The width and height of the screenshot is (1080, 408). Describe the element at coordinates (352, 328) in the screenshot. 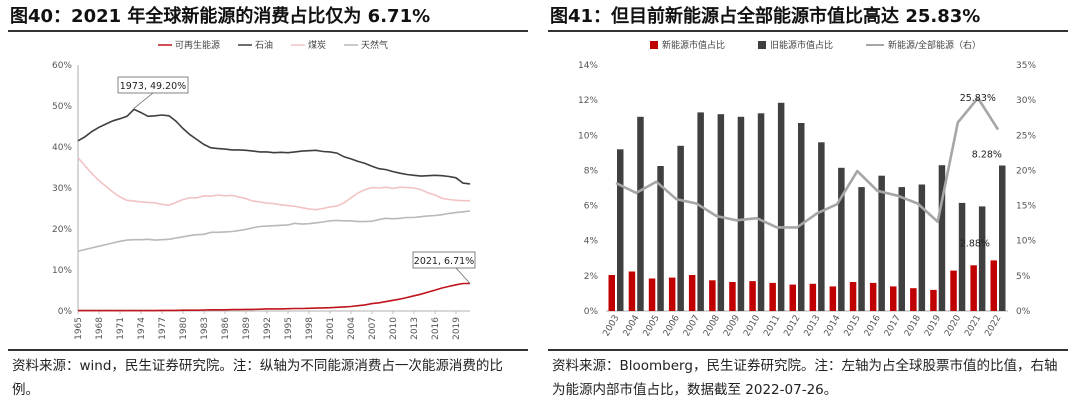

I see `x-tick-label: 2004` at that location.